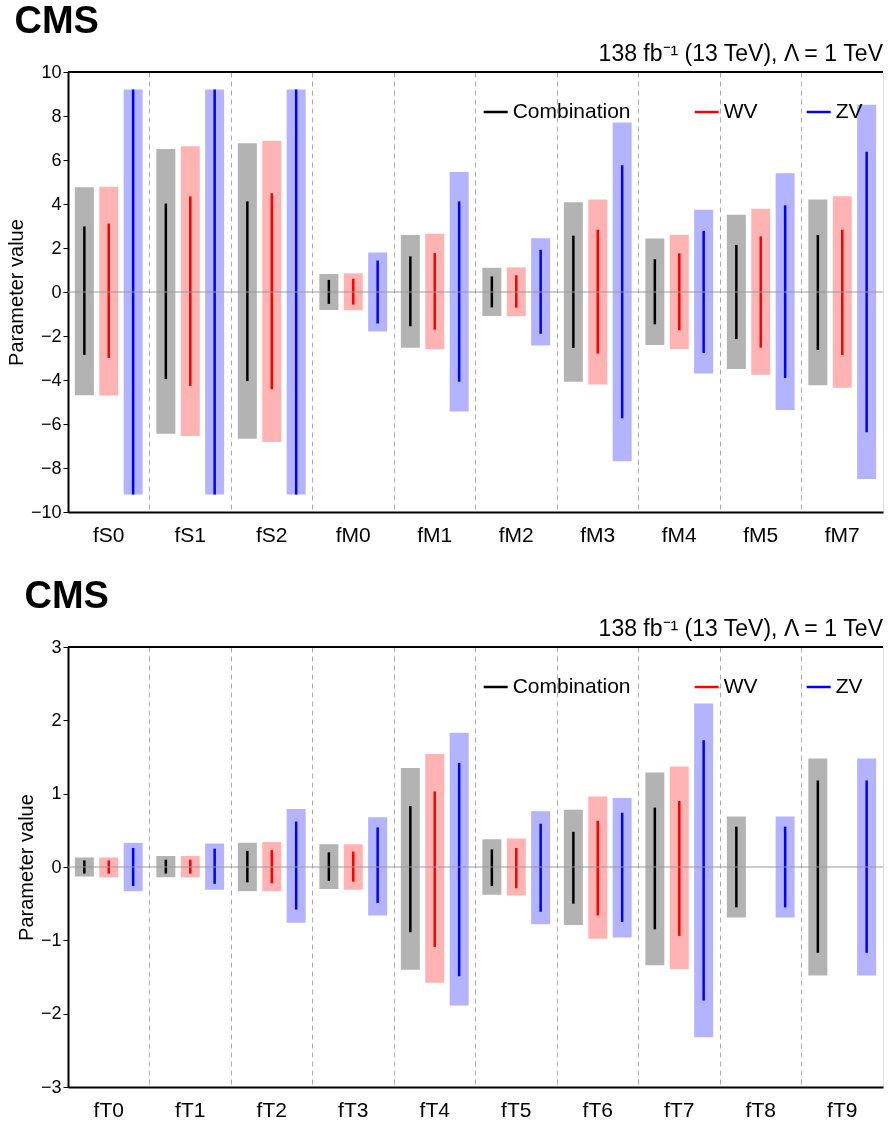 The image size is (891, 1136). I want to click on x-tick-label: fM5, so click(761, 534).